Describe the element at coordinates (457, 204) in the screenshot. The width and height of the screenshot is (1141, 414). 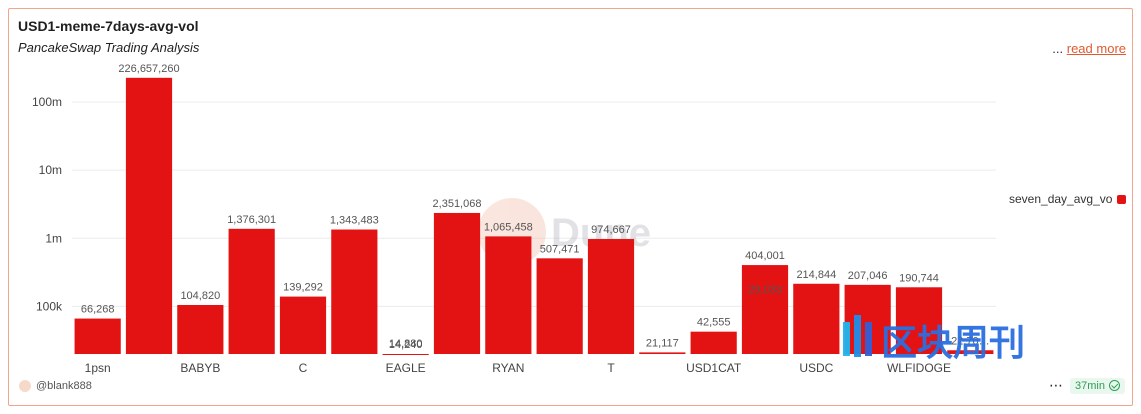
I see `data-label: 2,351,068` at that location.